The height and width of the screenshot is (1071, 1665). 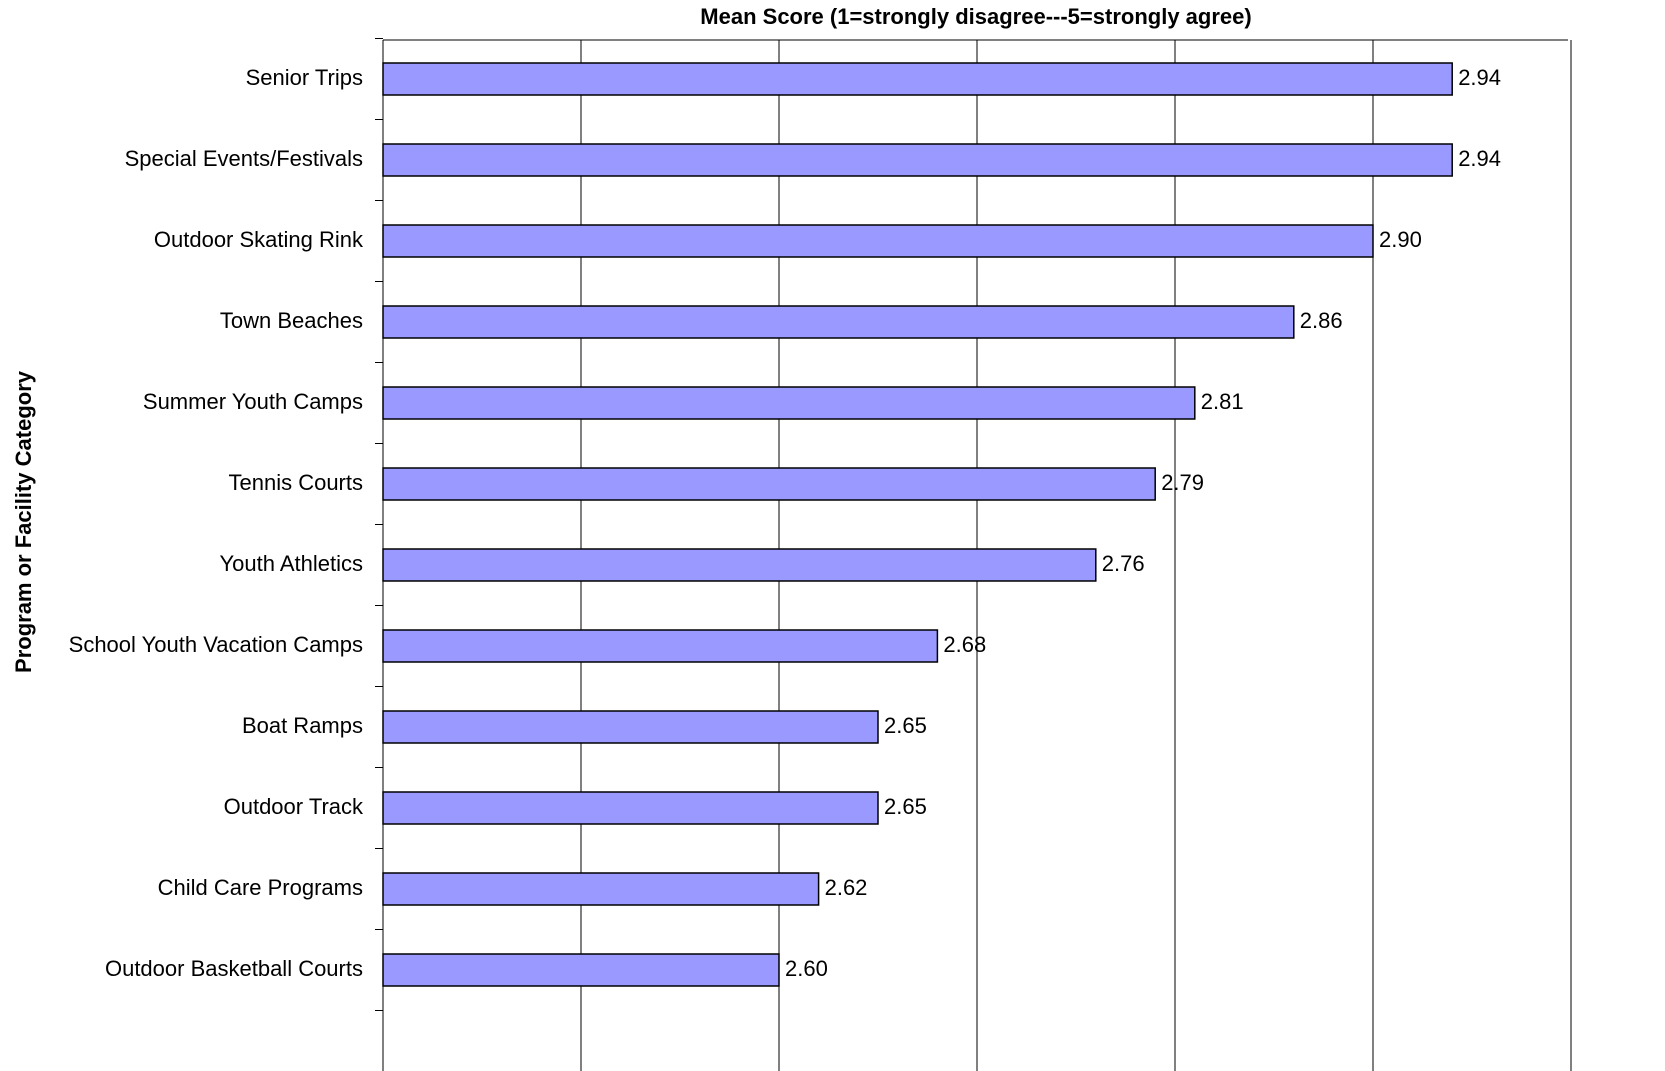 I want to click on value-label: 2.60, so click(x=806, y=968).